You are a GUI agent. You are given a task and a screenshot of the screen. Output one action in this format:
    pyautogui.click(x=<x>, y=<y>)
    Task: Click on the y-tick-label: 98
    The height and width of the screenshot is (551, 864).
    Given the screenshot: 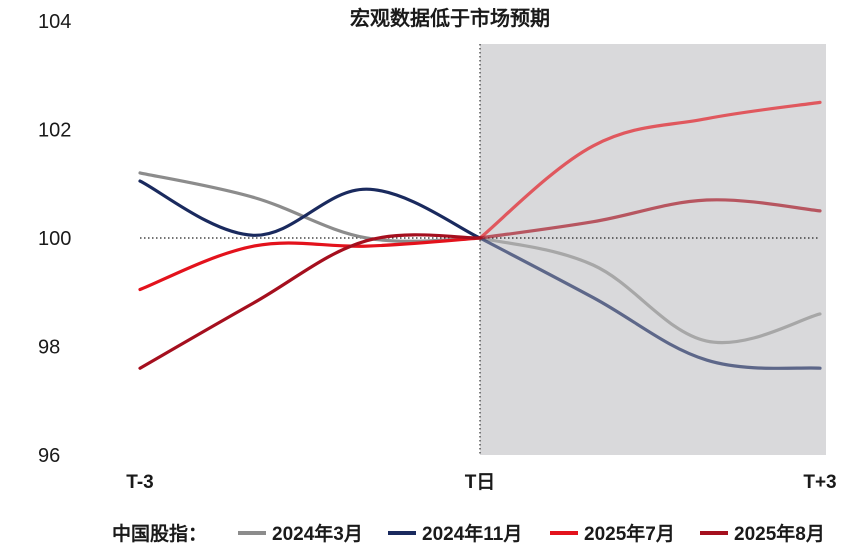 What is the action you would take?
    pyautogui.click(x=49, y=348)
    